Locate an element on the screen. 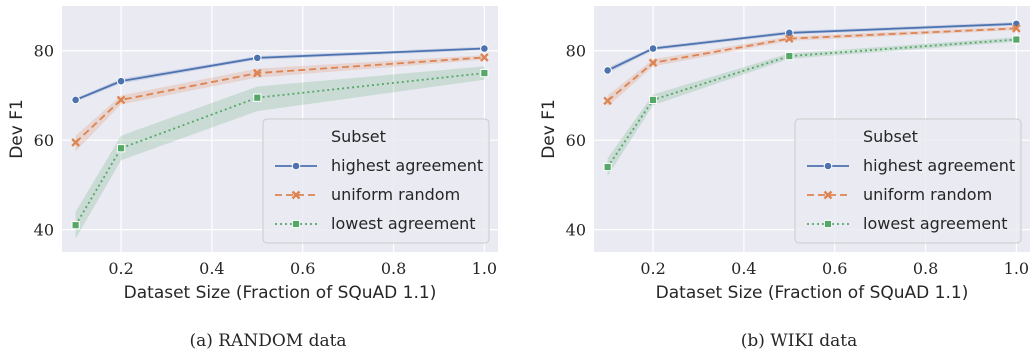 The height and width of the screenshot is (356, 1034). confidence-band is located at coordinates (280, 103).